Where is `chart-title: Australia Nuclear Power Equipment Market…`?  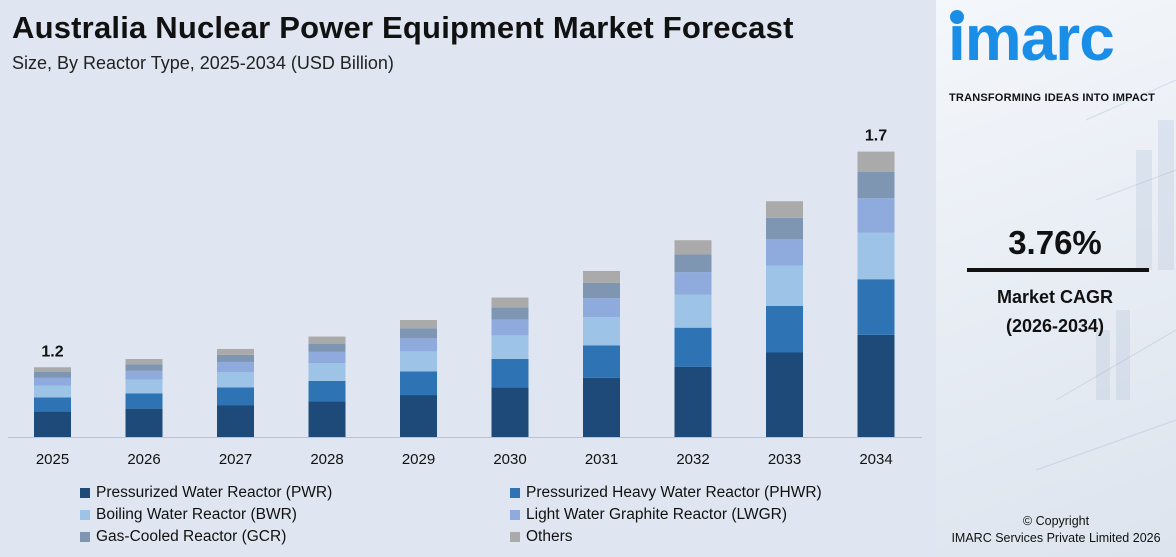
chart-title: Australia Nuclear Power Equipment Market… is located at coordinates (403, 27).